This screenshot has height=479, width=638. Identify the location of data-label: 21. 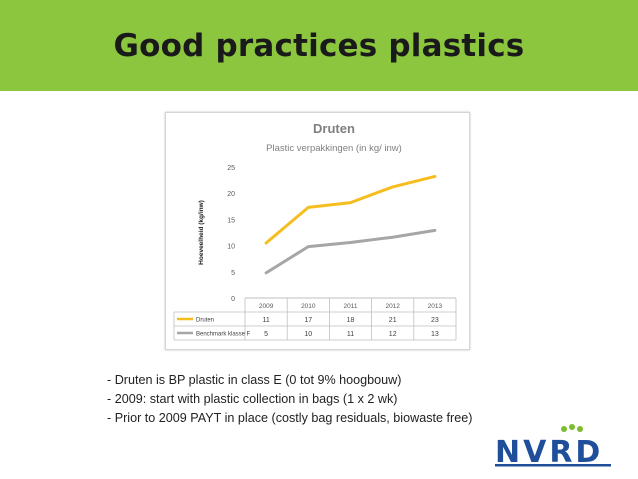
(393, 320).